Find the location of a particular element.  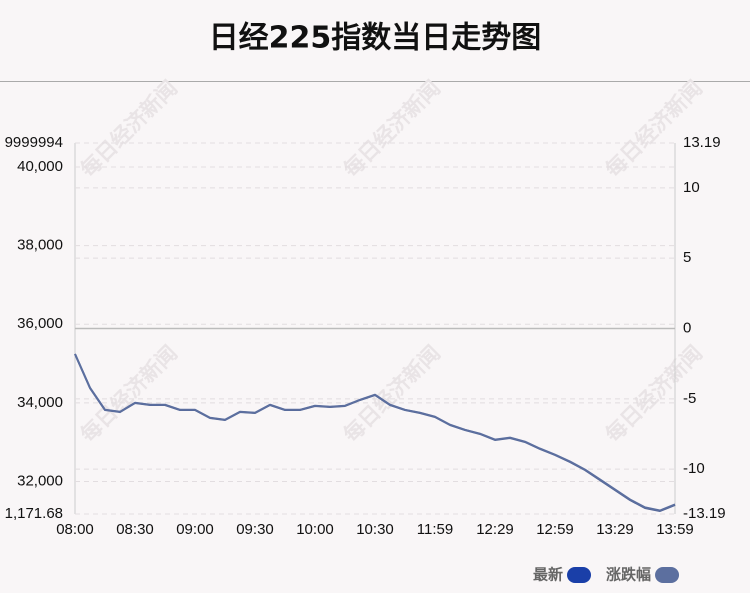

y2-tick-label: -5 is located at coordinates (689, 398).